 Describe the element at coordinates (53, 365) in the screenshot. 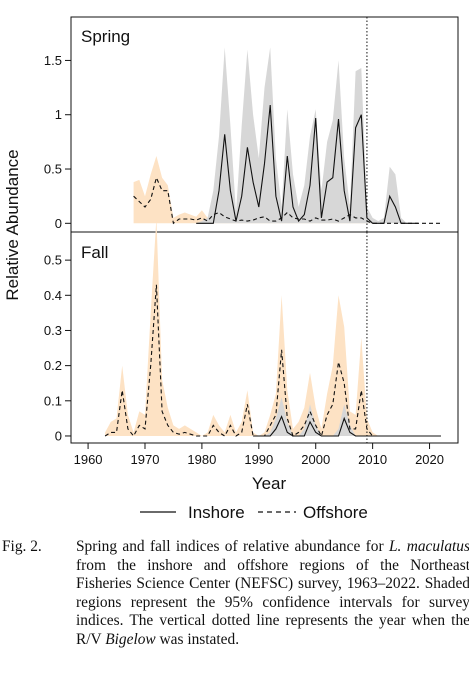

I see `fall-y-tick-label: 0.2` at that location.